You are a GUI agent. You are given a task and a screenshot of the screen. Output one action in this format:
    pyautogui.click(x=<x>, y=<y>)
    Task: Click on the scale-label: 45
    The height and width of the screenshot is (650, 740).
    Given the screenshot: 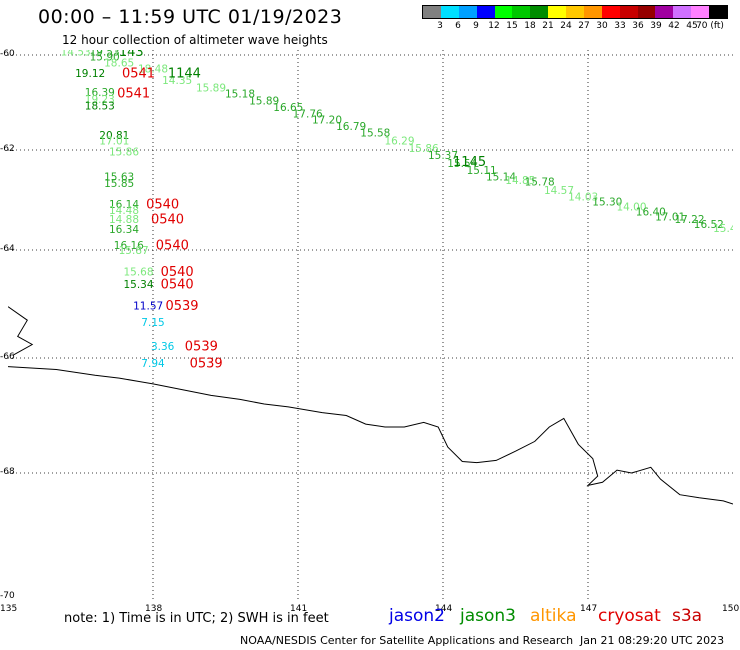 What is the action you would take?
    pyautogui.click(x=692, y=26)
    